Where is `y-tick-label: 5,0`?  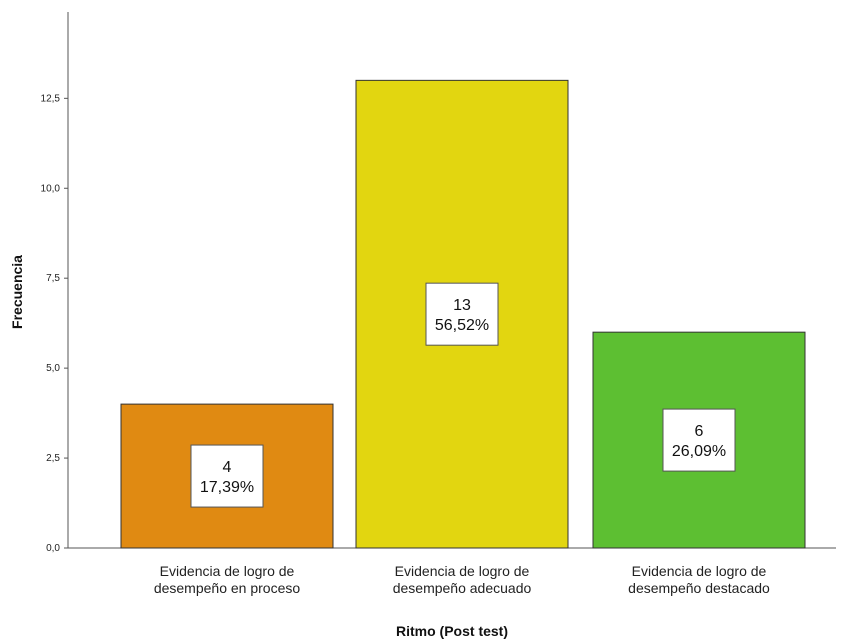
y-tick-label: 5,0 is located at coordinates (53, 368).